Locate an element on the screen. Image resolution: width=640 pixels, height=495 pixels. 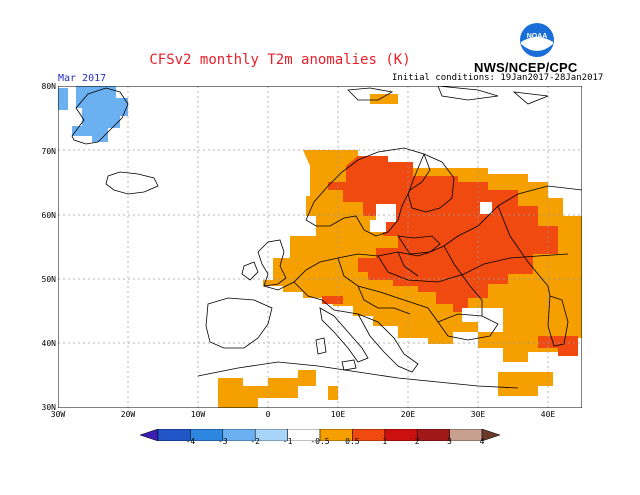
colorbar-label: 1 is located at coordinates (385, 441).